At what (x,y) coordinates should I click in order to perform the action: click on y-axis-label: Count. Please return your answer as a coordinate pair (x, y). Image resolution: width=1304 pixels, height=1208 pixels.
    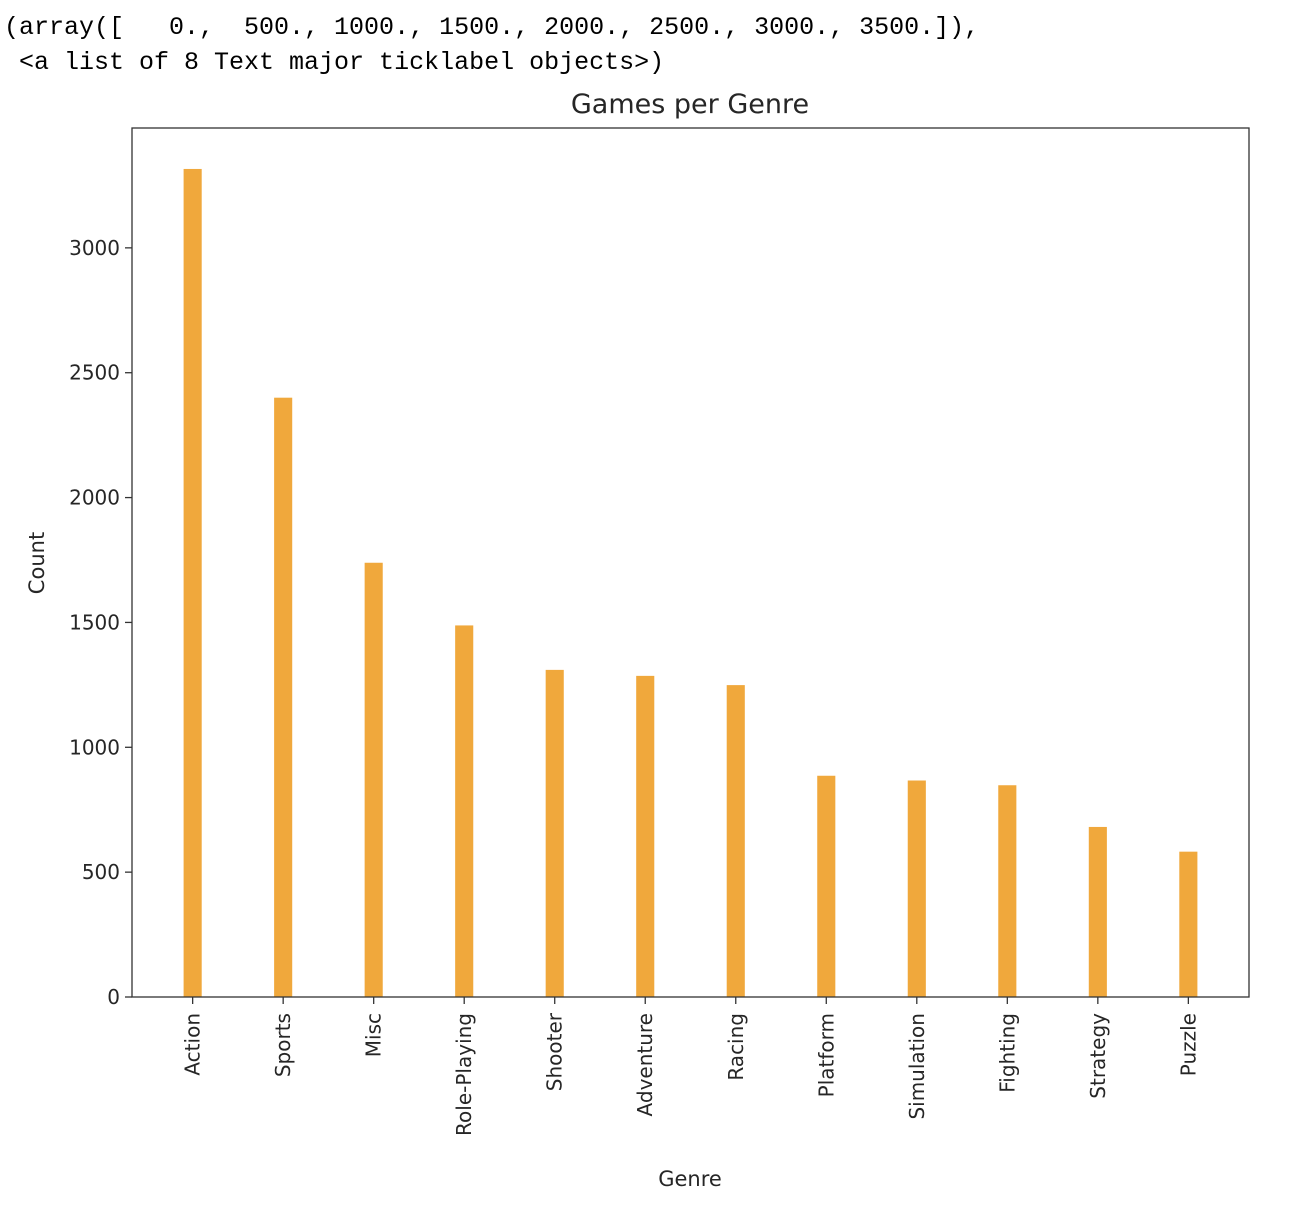
    Looking at the image, I should click on (37, 563).